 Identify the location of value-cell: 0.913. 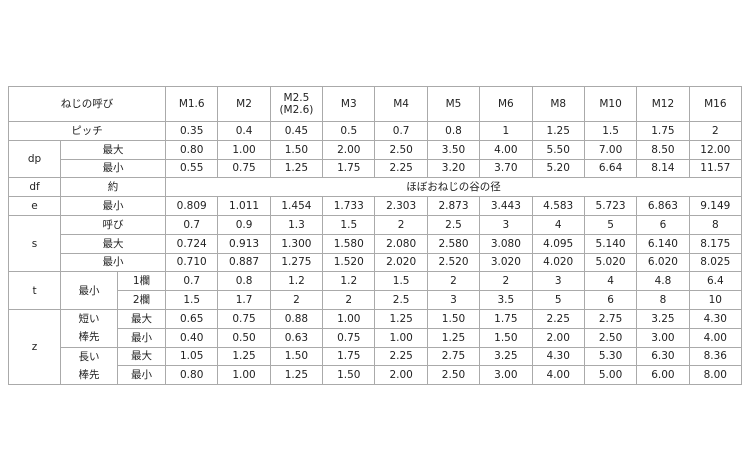
(244, 243).